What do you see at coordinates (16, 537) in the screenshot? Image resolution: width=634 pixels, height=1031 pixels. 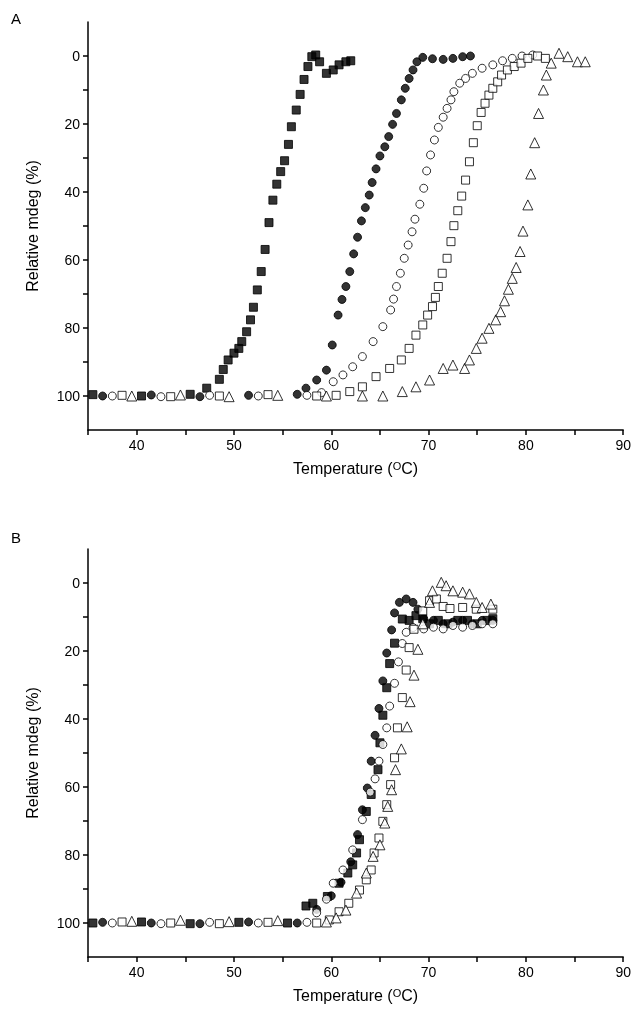 I see `chart-title: B` at bounding box center [16, 537].